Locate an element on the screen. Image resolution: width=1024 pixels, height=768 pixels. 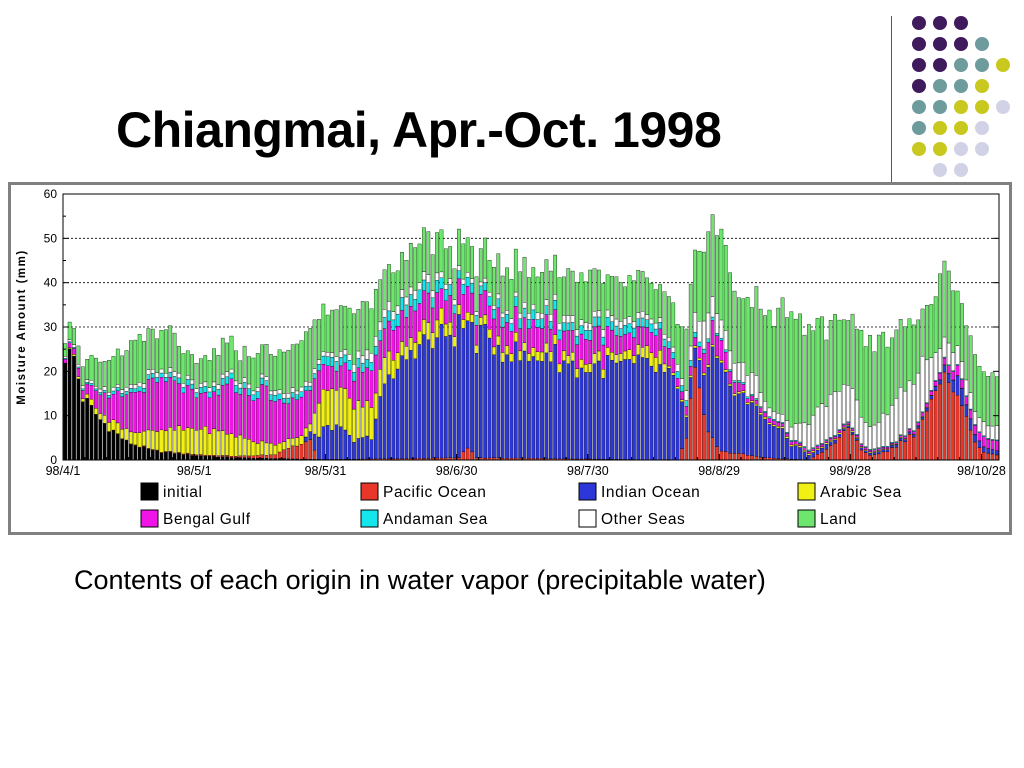
decoration-dot is located at coordinates (982, 86).